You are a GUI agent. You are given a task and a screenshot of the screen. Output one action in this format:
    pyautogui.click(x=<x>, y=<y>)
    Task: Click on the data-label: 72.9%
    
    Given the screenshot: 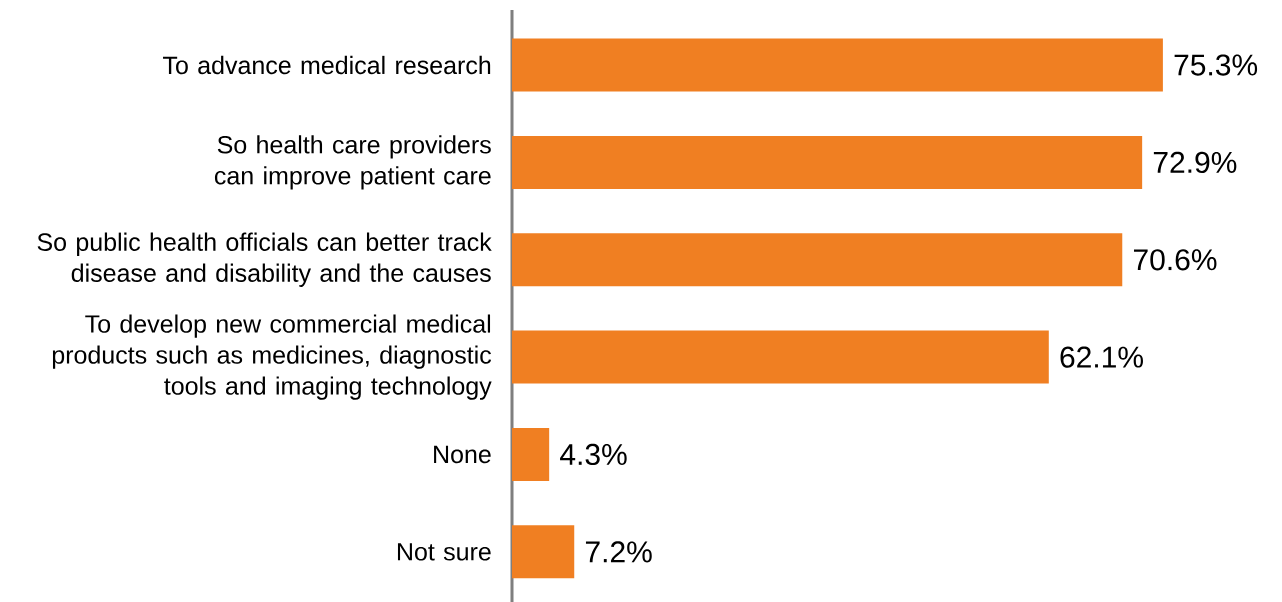 What is the action you would take?
    pyautogui.click(x=1195, y=162)
    